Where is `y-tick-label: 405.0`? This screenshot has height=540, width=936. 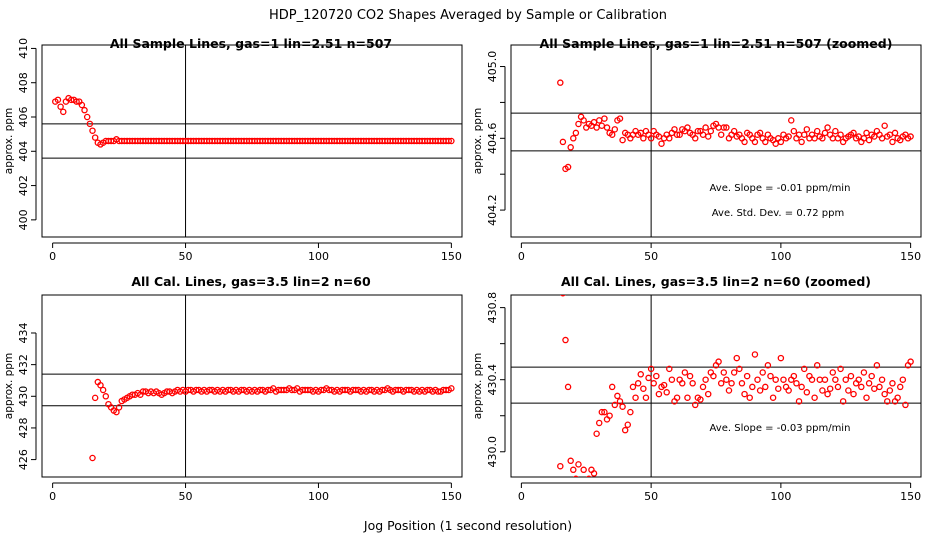 y-tick-label: 405.0 is located at coordinates (492, 67).